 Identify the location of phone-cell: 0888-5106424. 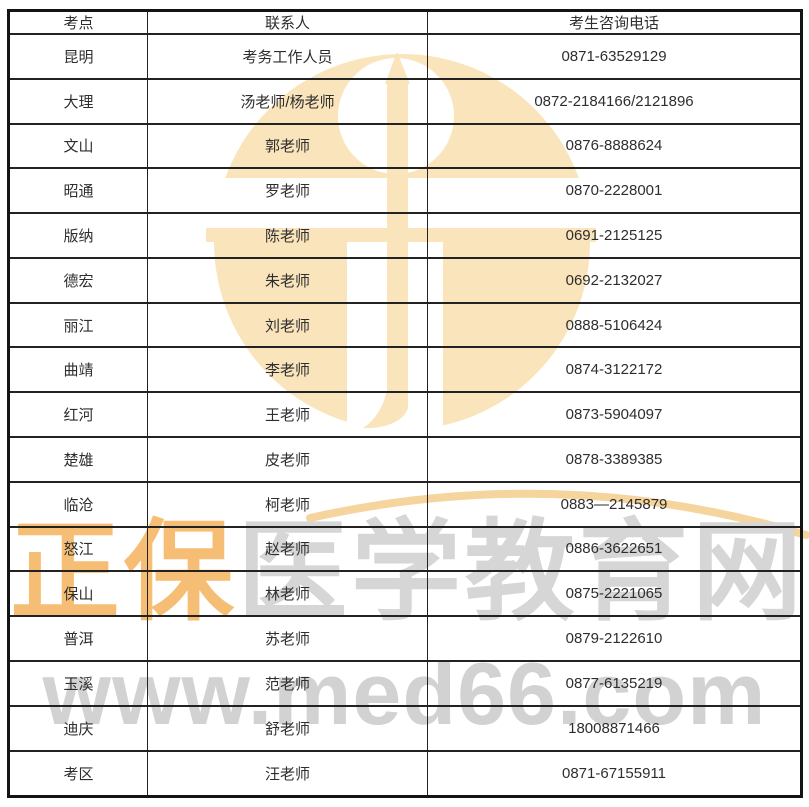
(614, 325).